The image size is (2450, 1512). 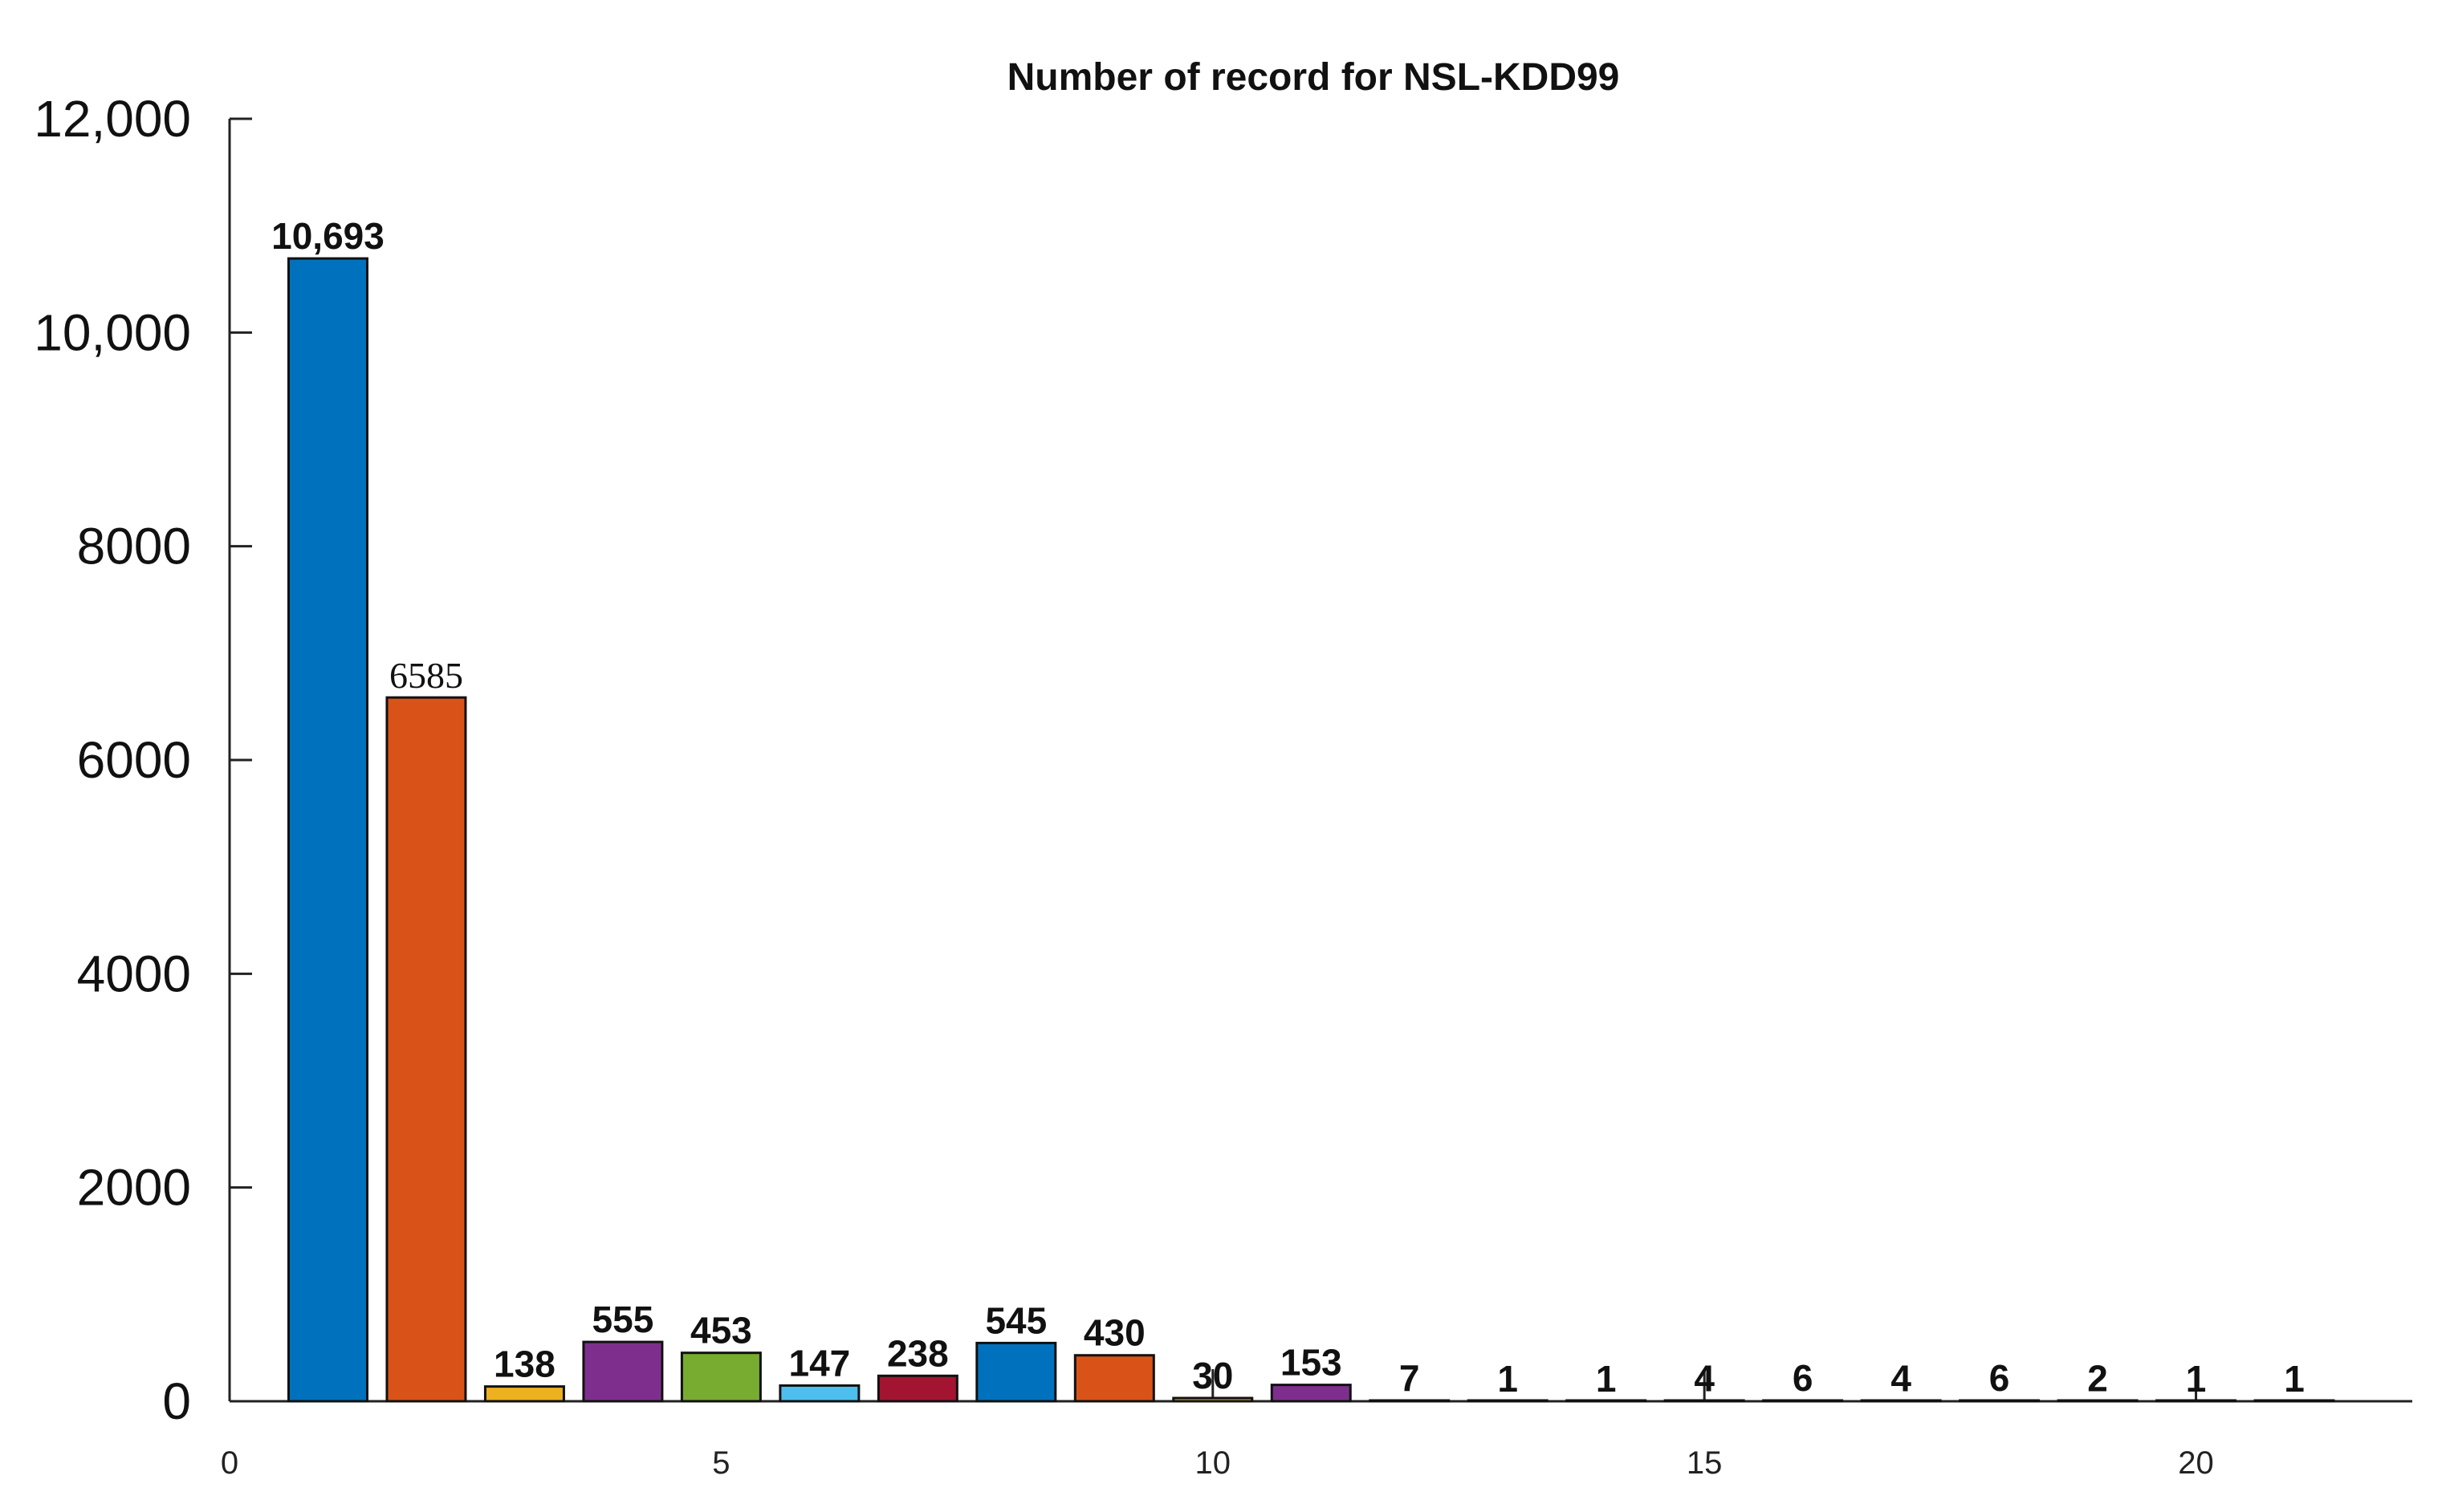 I want to click on data-label-5: 453, so click(x=721, y=1330).